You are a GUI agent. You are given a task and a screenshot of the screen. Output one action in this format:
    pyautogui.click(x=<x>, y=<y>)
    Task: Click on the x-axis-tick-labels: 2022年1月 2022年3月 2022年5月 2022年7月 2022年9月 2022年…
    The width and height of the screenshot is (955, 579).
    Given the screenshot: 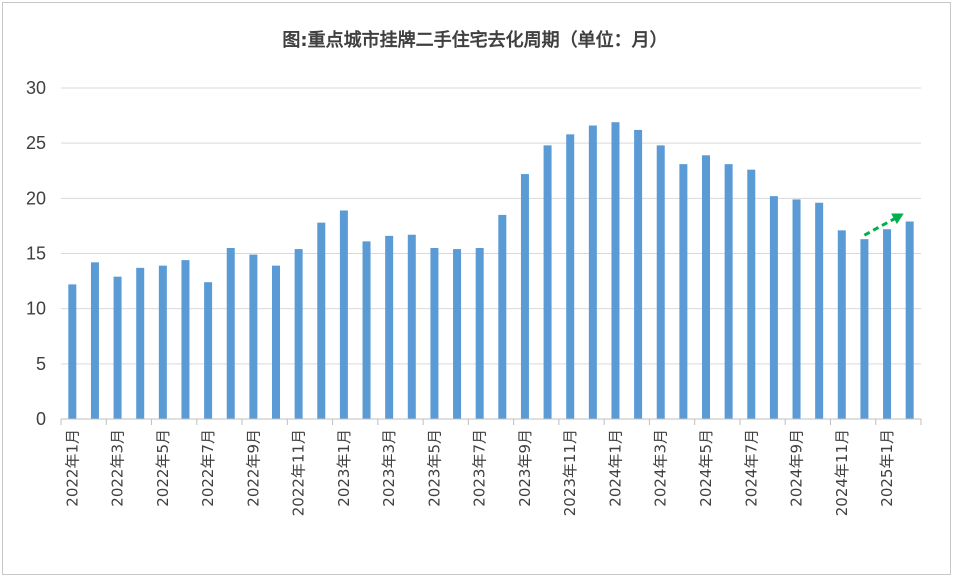 What is the action you would take?
    pyautogui.click(x=479, y=472)
    